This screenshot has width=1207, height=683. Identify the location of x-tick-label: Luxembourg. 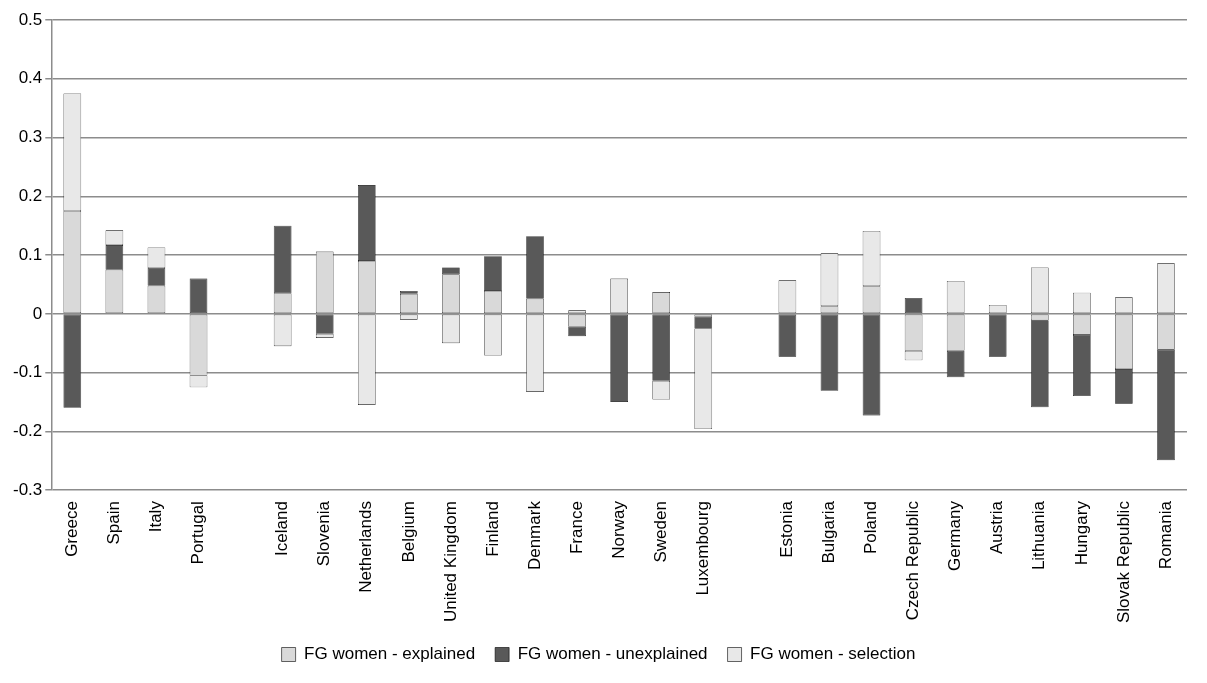
(702, 548).